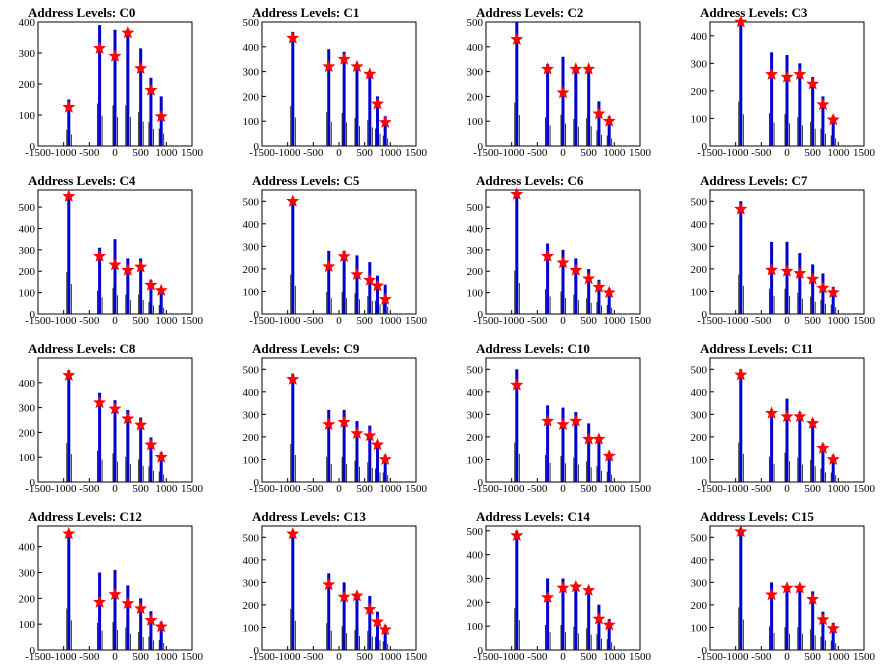  What do you see at coordinates (754, 180) in the screenshot?
I see `chart-title: Address Levels: C7` at bounding box center [754, 180].